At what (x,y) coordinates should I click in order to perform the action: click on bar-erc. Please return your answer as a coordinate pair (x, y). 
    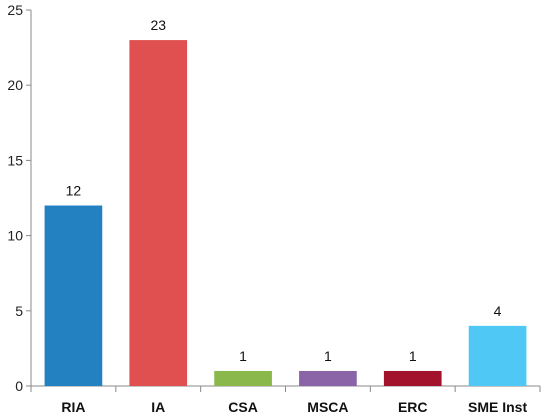
    Looking at the image, I should click on (412, 378).